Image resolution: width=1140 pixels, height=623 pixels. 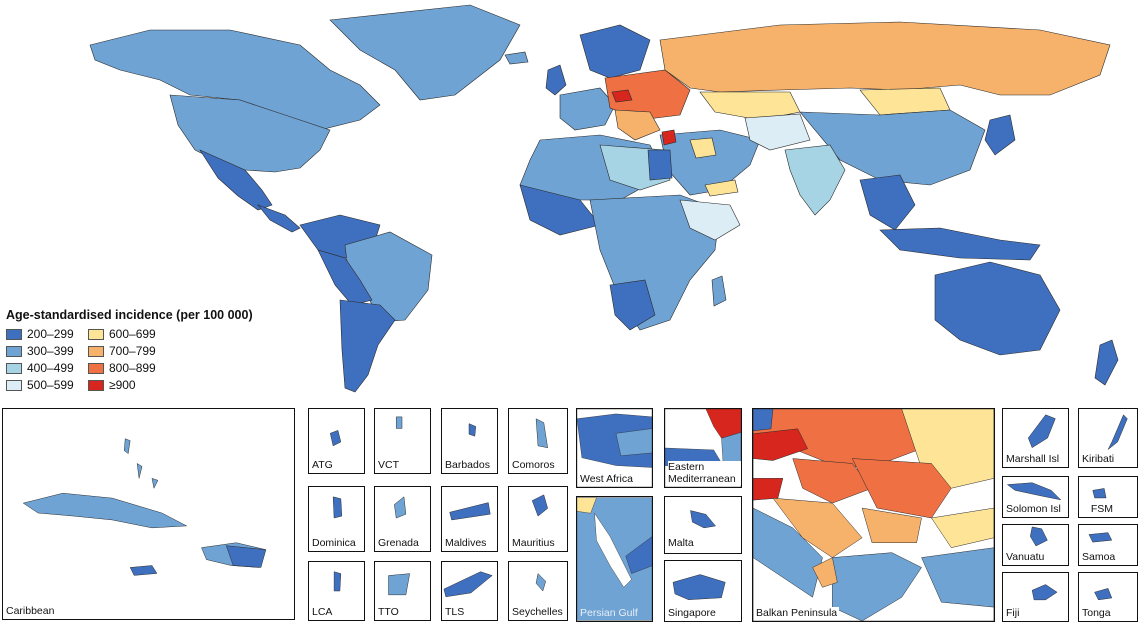 I want to click on region-indonesia, so click(x=960, y=244).